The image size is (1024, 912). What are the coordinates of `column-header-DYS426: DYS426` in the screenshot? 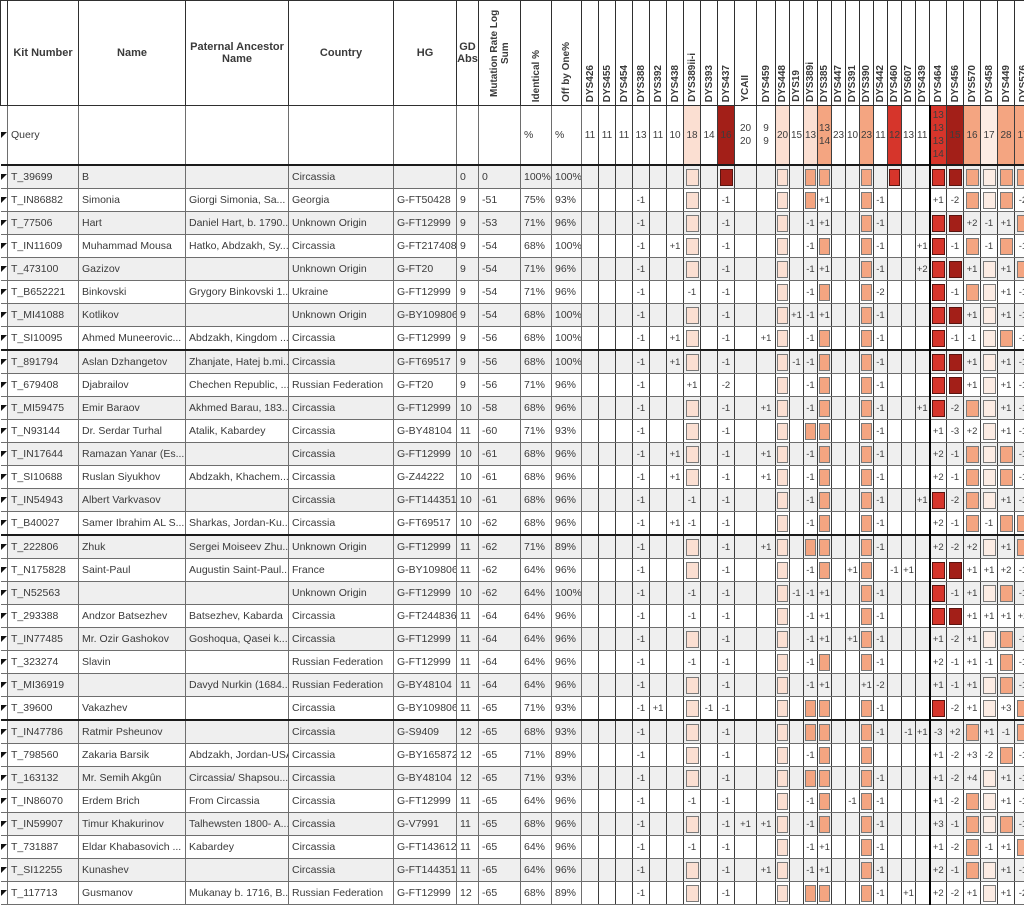 It's located at (590, 53).